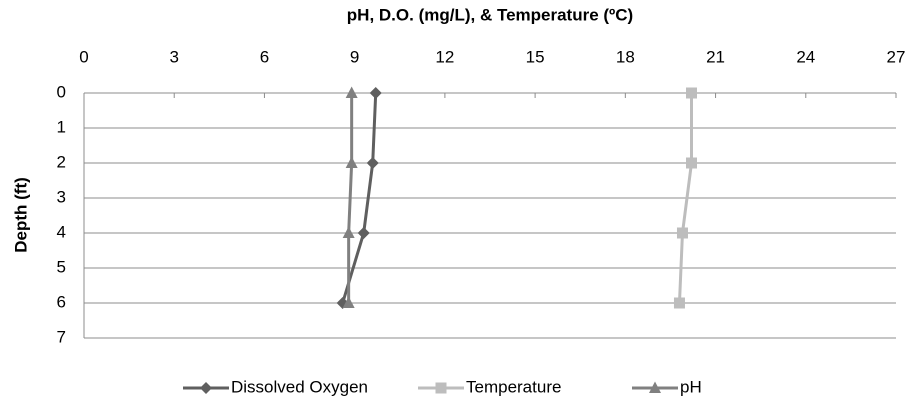 Image resolution: width=914 pixels, height=408 pixels. Describe the element at coordinates (691, 386) in the screenshot. I see `legend-label: pH` at that location.